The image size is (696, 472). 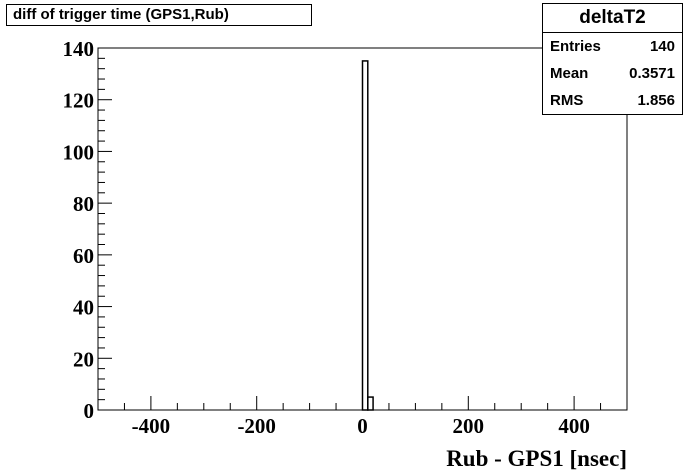 What do you see at coordinates (469, 426) in the screenshot?
I see `x-tick-label: 200` at bounding box center [469, 426].